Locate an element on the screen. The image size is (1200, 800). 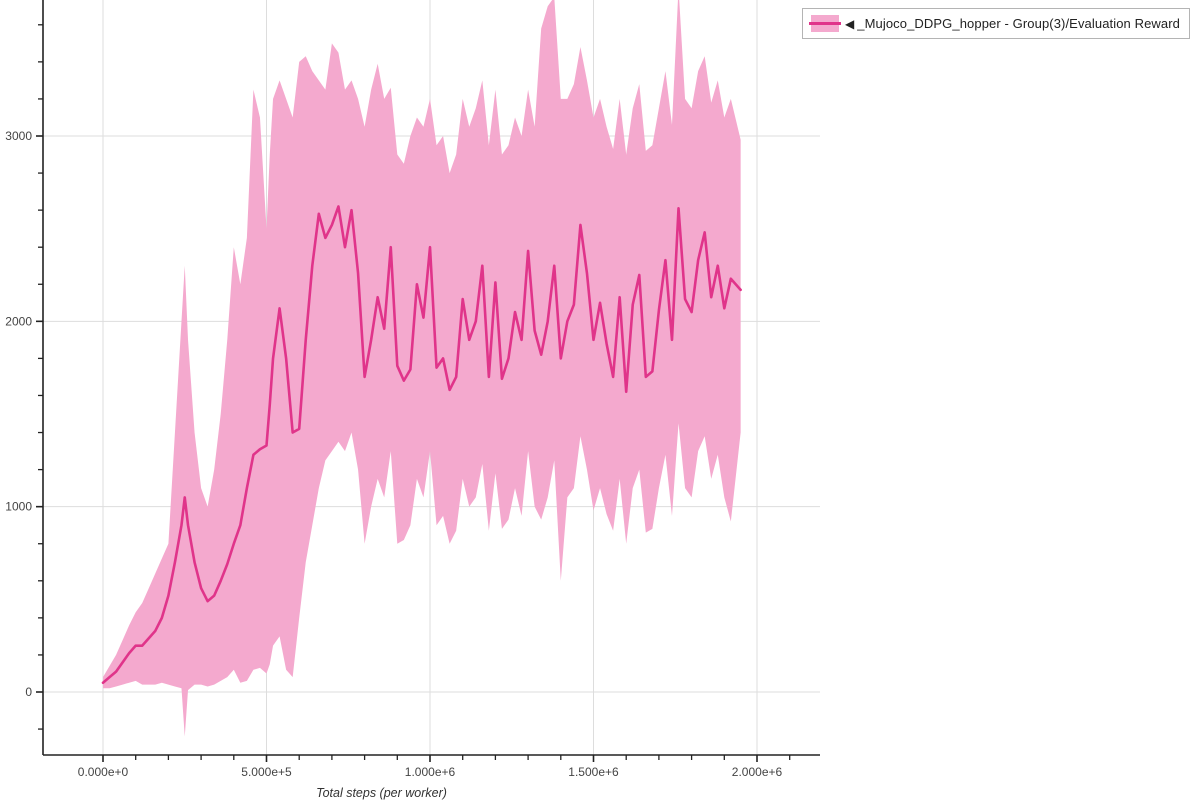
y-tick-label: 0 is located at coordinates (28, 692).